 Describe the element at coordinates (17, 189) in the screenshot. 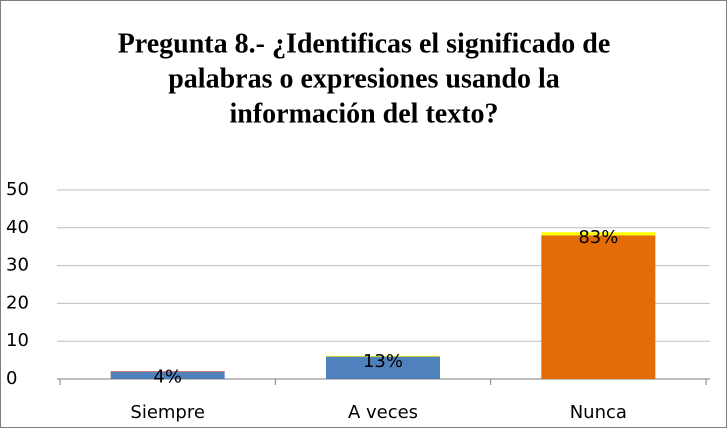

I see `y-tick-label: 50` at that location.